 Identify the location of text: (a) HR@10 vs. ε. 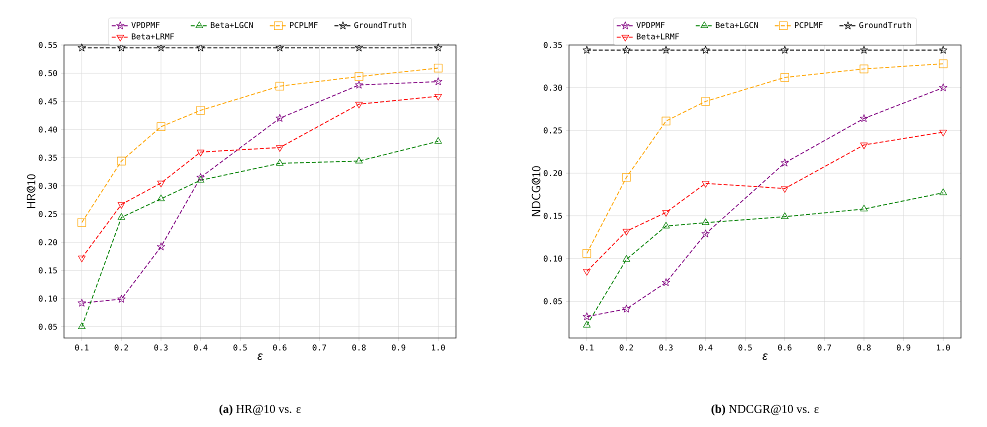
(260, 410).